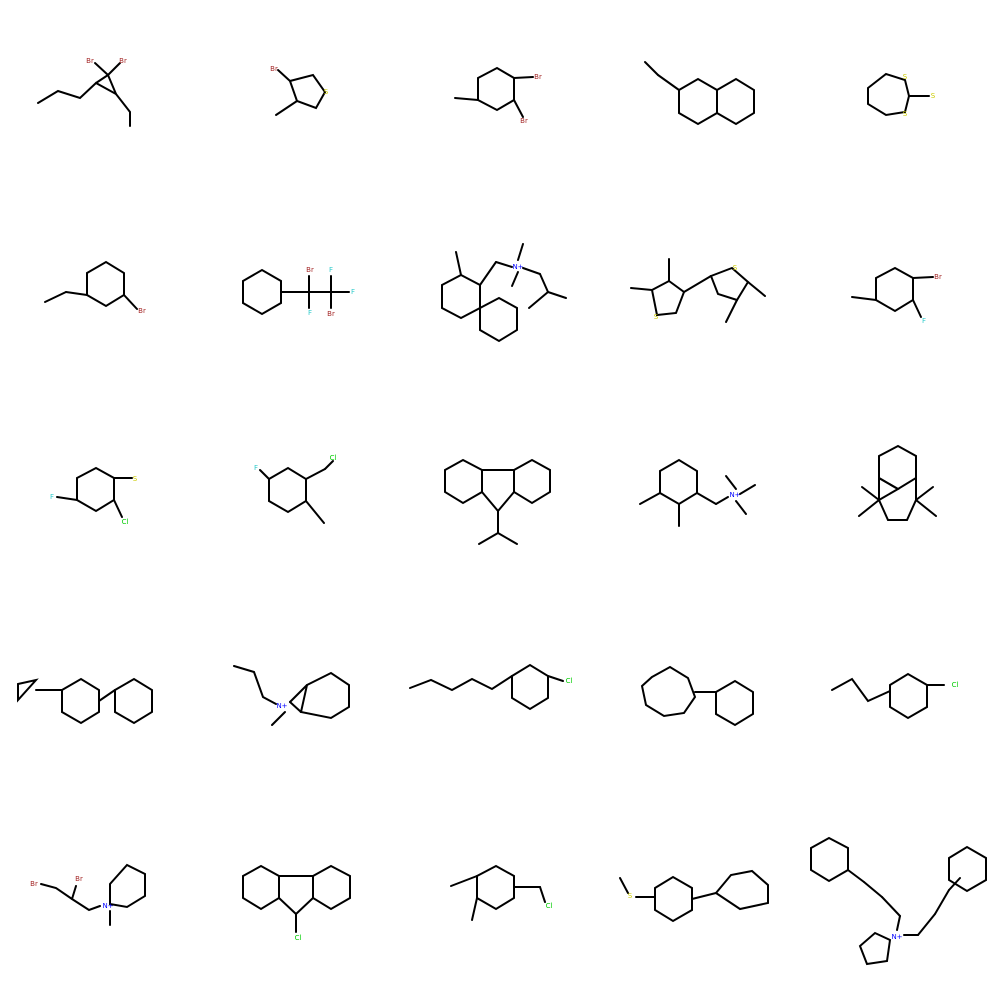 The image size is (1000, 1000). What do you see at coordinates (504, 293) in the screenshot?
I see `molecule-8: N+` at bounding box center [504, 293].